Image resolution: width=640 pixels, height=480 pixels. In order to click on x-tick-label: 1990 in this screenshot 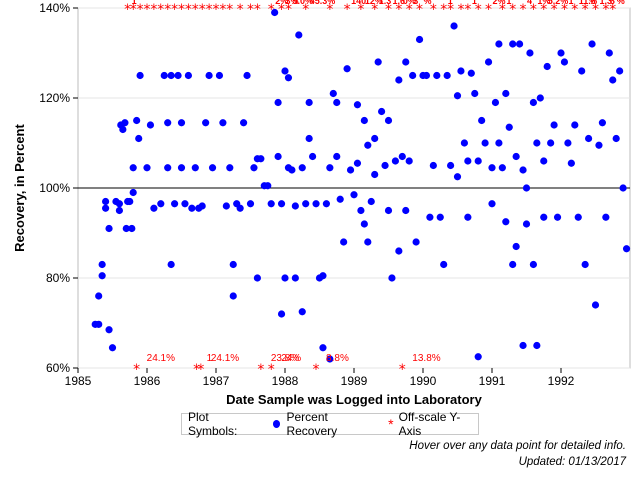, I will do `click(423, 381)`.